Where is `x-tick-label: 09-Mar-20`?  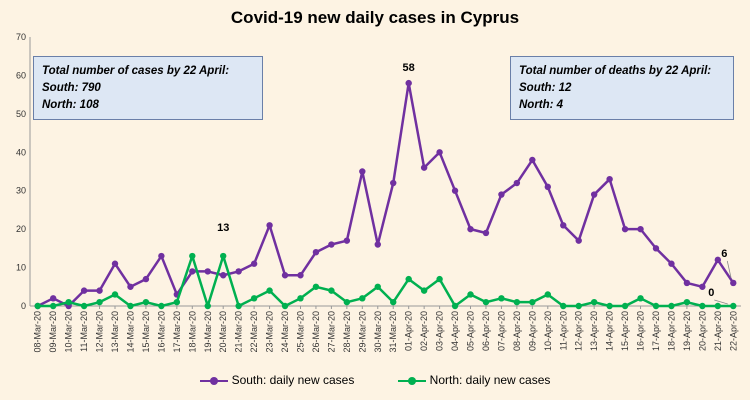
x-tick-label: 09-Mar-20 is located at coordinates (53, 332).